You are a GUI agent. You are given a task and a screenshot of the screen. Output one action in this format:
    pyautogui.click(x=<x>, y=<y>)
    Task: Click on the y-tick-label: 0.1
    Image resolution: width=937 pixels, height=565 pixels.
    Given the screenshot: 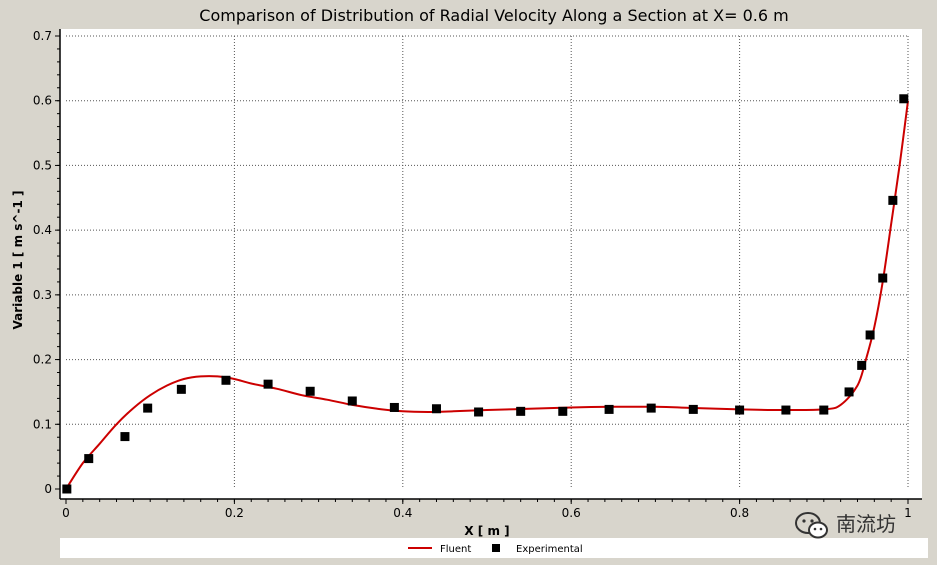 What is the action you would take?
    pyautogui.click(x=42, y=424)
    